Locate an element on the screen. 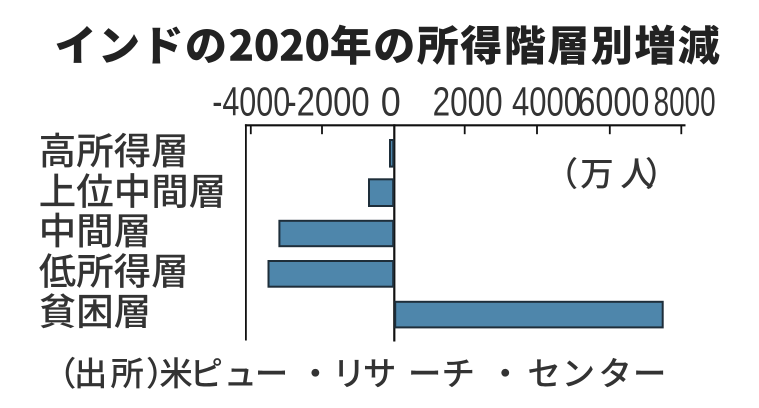 The height and width of the screenshot is (408, 759). svg-text: 0 is located at coordinates (391, 101).